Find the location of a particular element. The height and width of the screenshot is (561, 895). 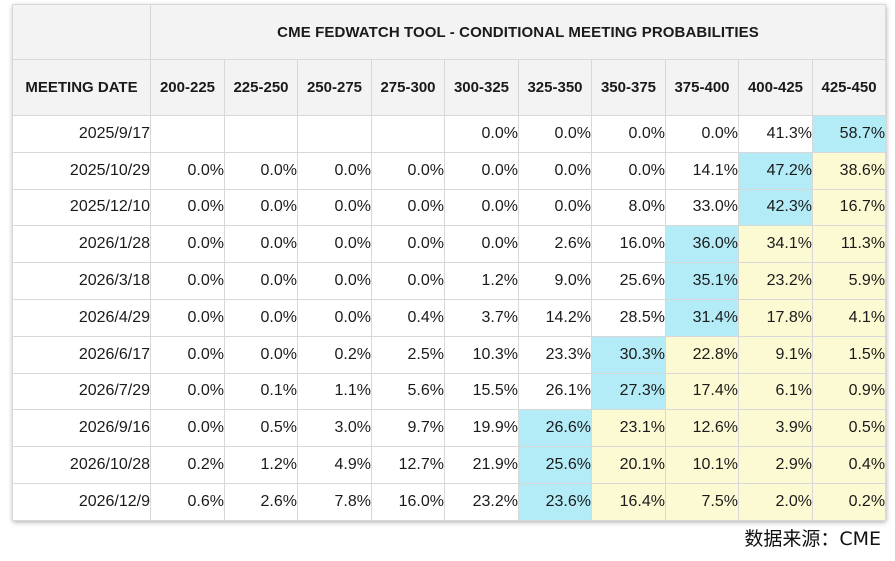

table-row: 2025/9/17 0.0% 0.0% 0.0% 0.0% 41.3% 58.7% is located at coordinates (449, 134).